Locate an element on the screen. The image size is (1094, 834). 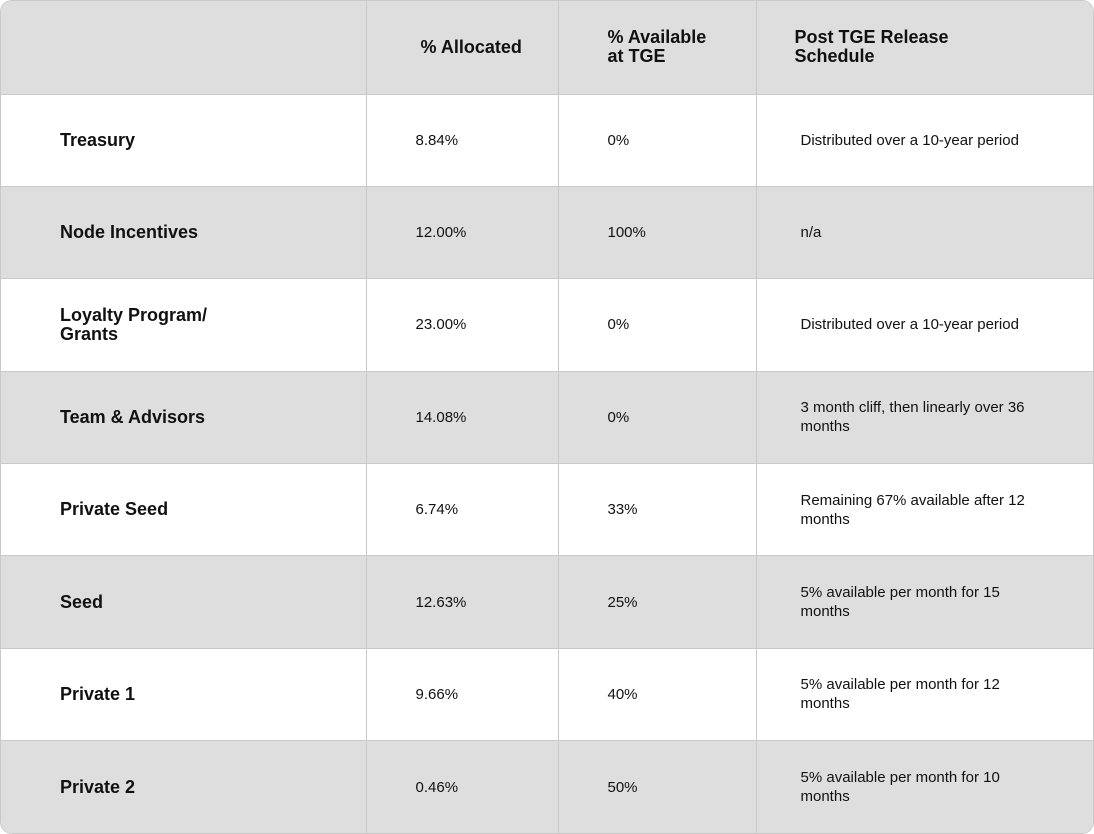
row-available: 40% is located at coordinates (657, 695).